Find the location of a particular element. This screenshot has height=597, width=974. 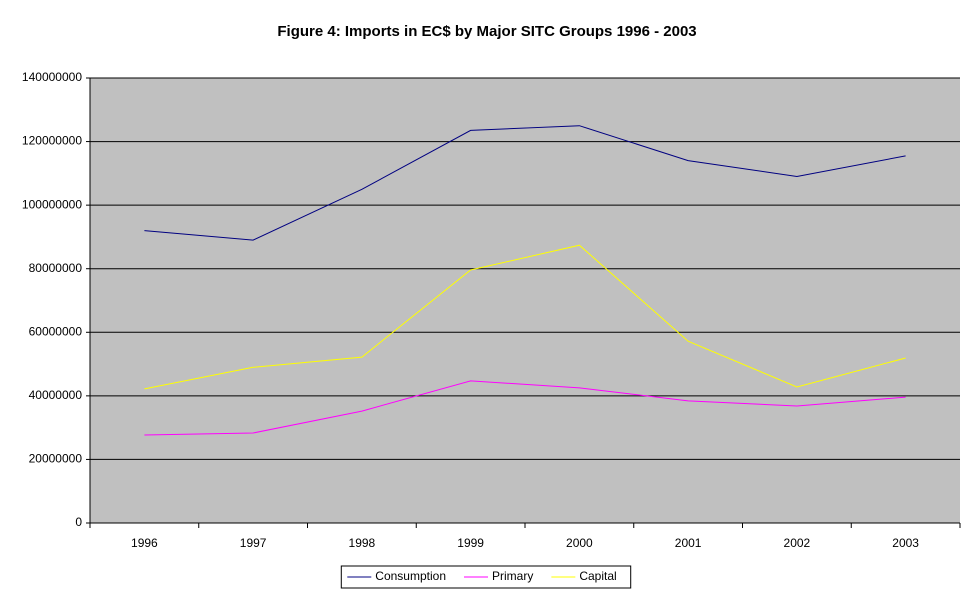

y-tick-label: 60000000 is located at coordinates (56, 331).